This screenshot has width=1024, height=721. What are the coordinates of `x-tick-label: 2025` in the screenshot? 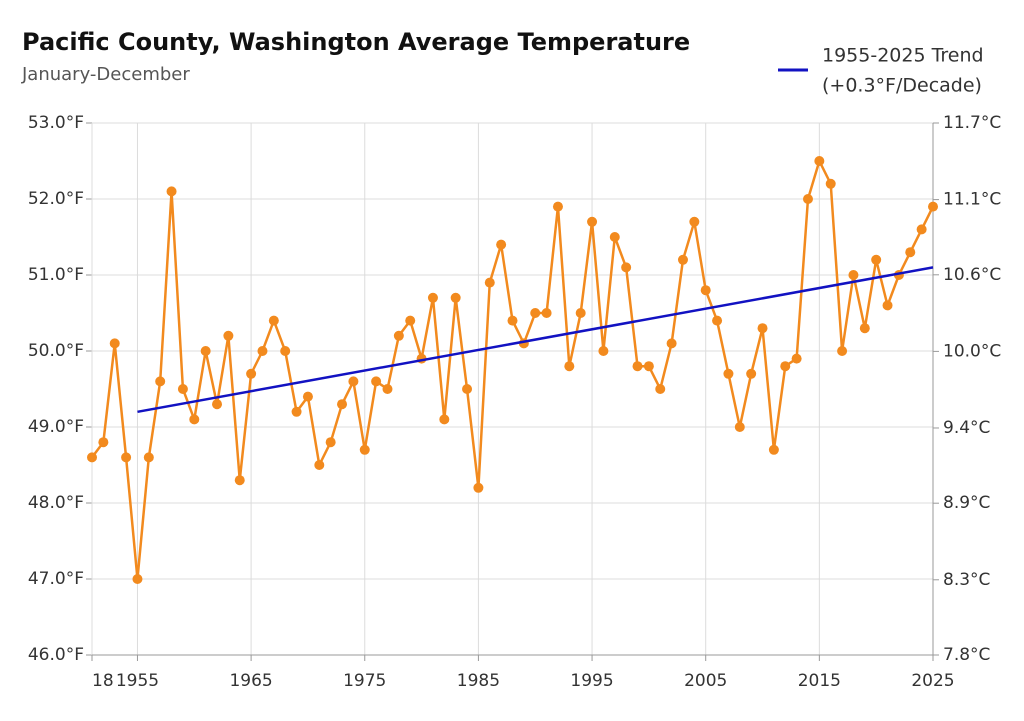 It's located at (932, 681).